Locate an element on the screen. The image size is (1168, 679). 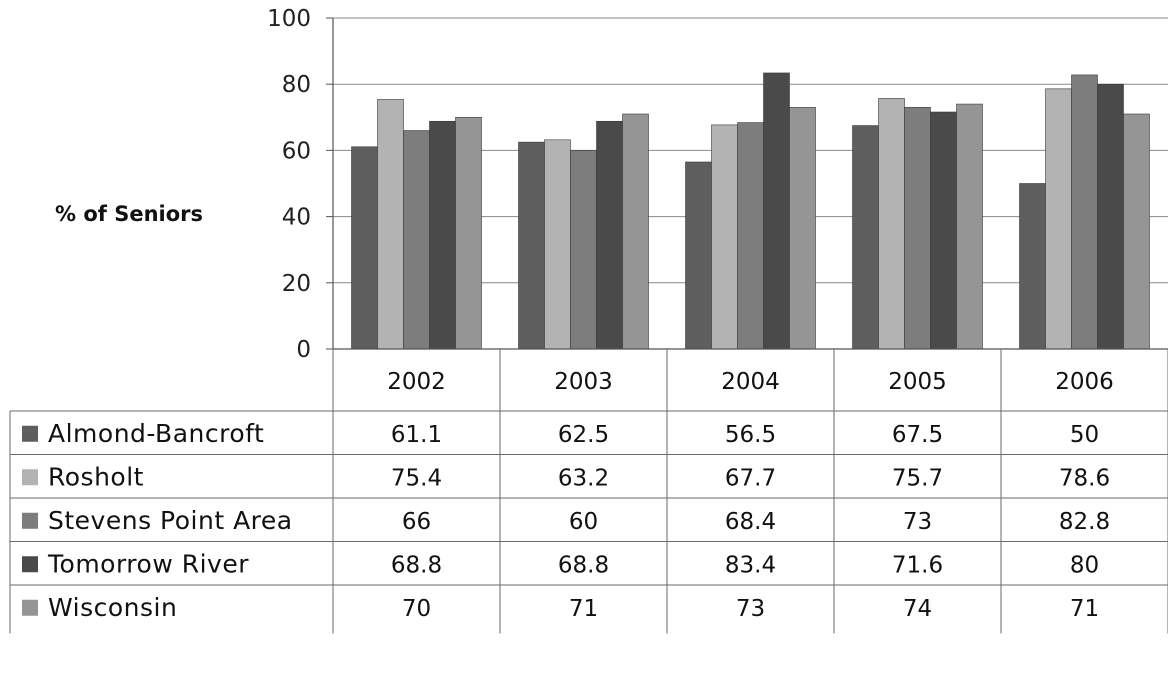
x-category-label: 2006 is located at coordinates (1084, 382).